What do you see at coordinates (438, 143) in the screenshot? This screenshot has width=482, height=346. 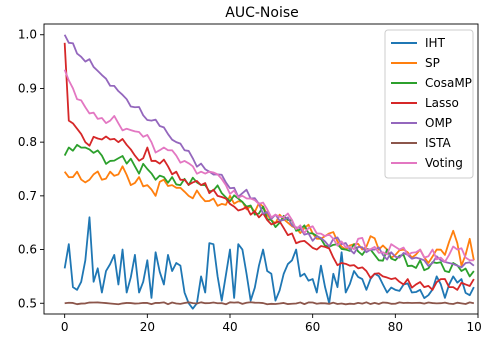 I see `legend-label-ista: ISTA` at bounding box center [438, 143].